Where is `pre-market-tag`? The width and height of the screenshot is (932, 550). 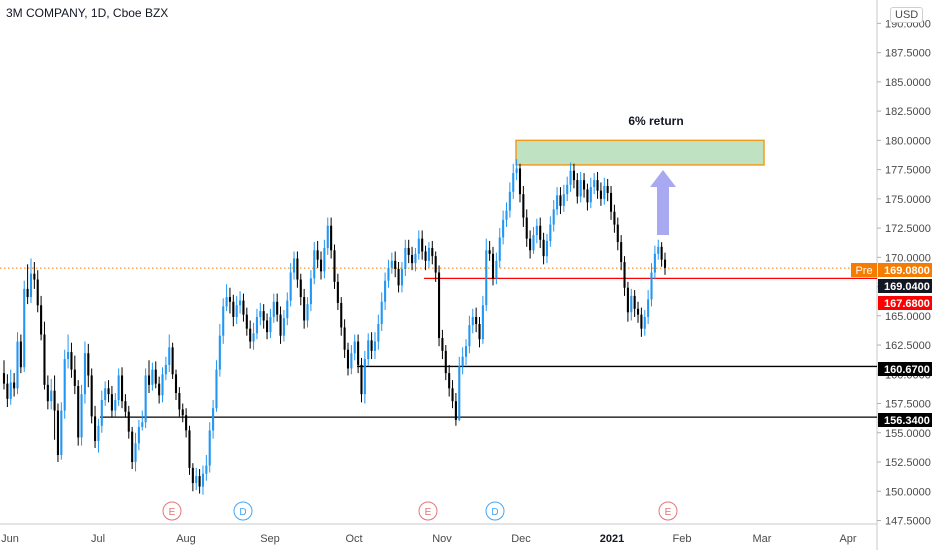 pre-market-tag is located at coordinates (864, 270).